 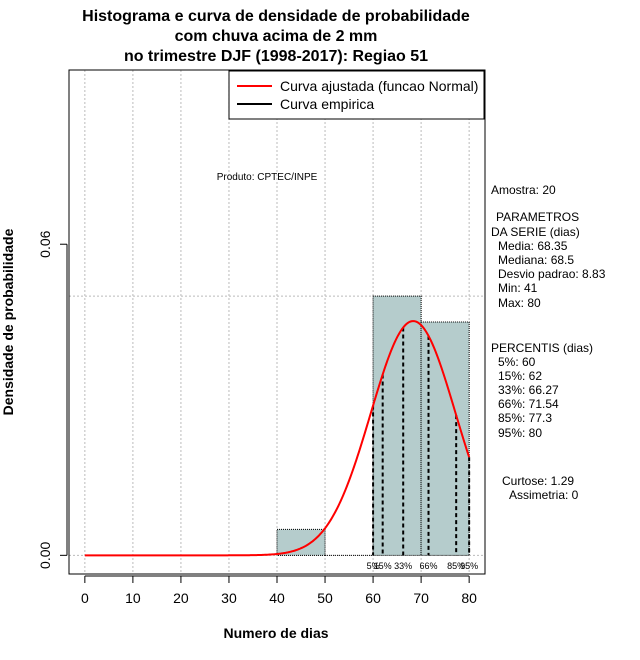 I want to click on percentile-label-15: 15%, so click(x=383, y=566).